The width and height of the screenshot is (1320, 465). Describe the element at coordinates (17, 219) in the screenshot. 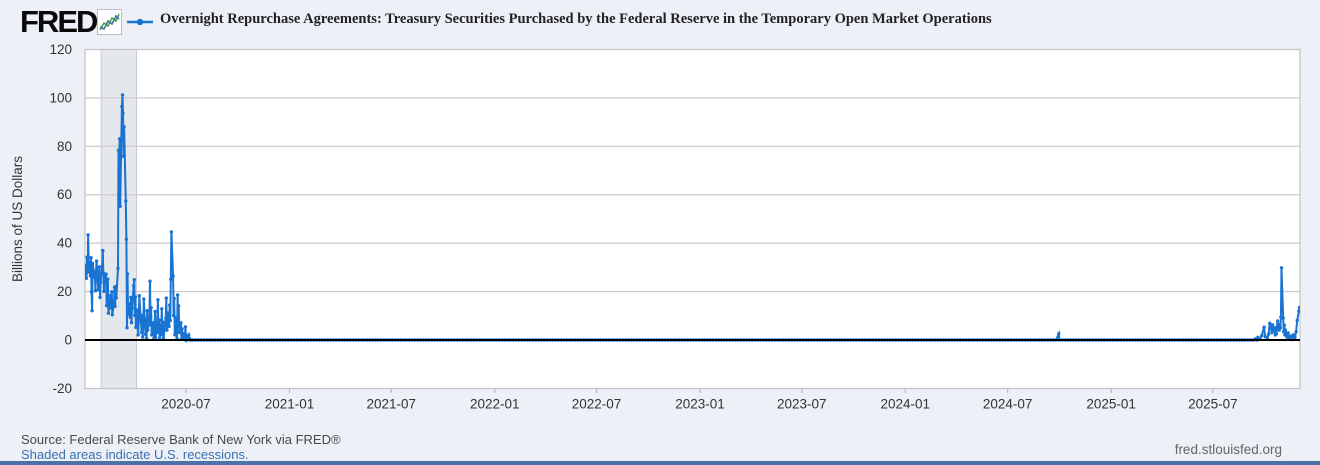

I see `y-axis-title: Billions of US Dollars` at that location.